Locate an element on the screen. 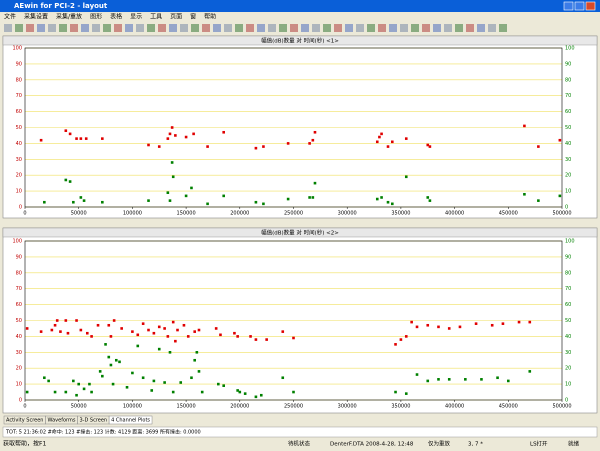 This screenshot has height=451, width=600. tab is located at coordinates (130, 420).